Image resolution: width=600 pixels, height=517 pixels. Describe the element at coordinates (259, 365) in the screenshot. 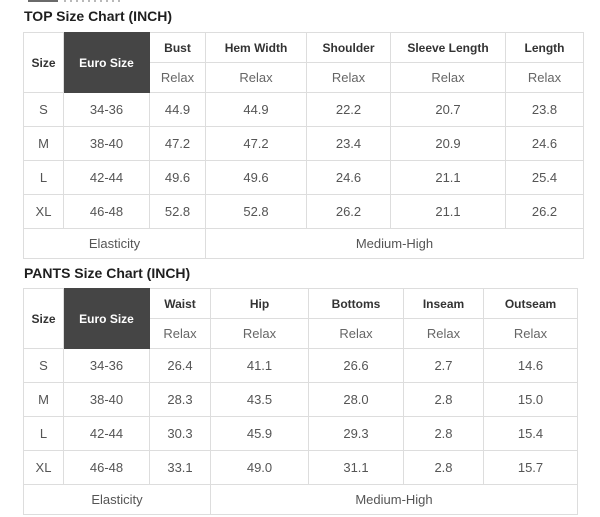

I see `hip-value: 41.1` at that location.